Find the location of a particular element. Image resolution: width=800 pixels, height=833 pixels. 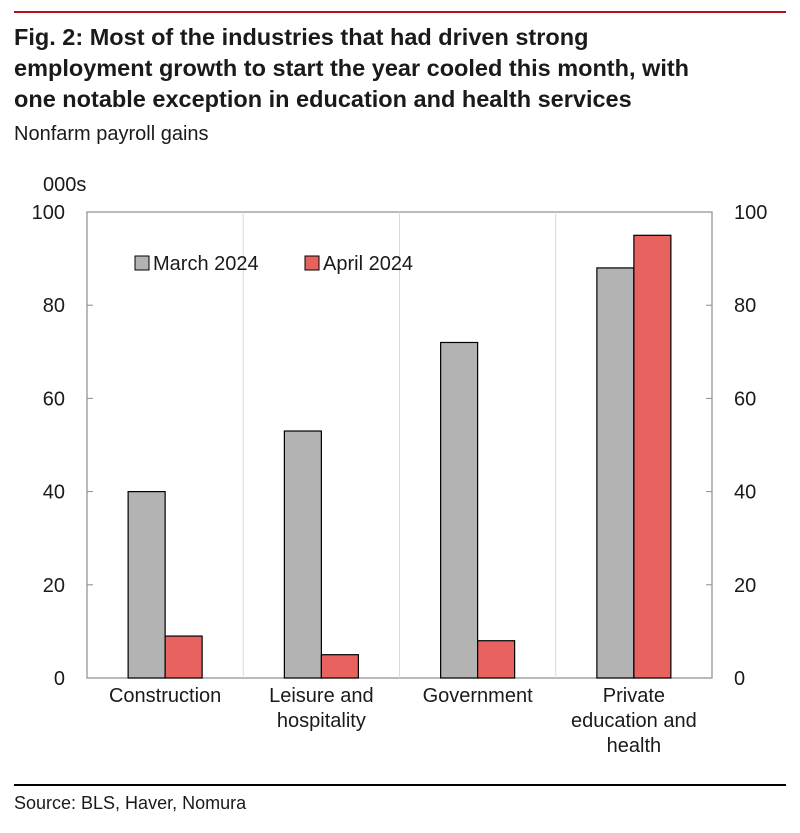

y-tick-label-right: 20 is located at coordinates (745, 586).